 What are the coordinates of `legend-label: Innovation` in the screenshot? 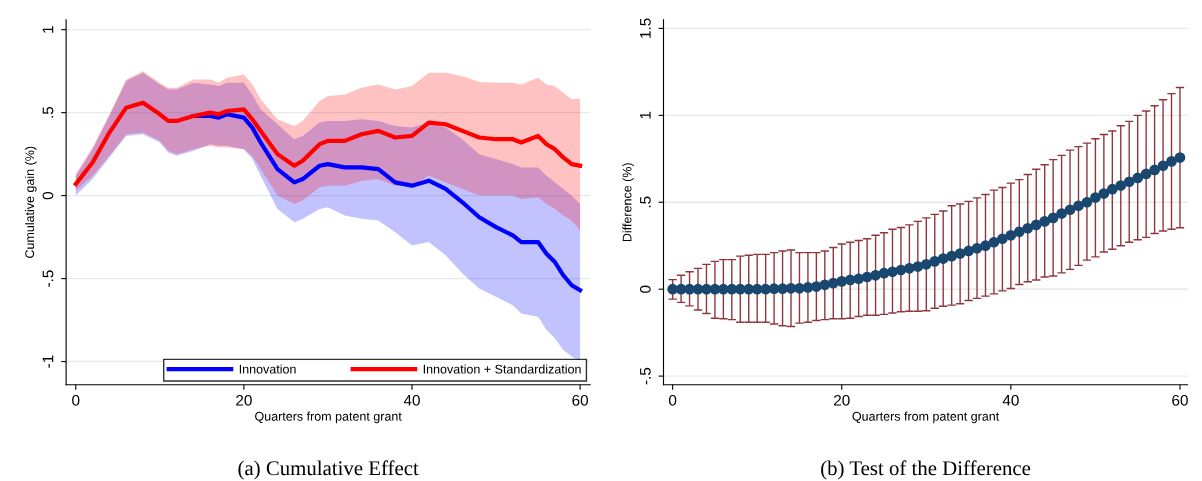 It's located at (267, 369).